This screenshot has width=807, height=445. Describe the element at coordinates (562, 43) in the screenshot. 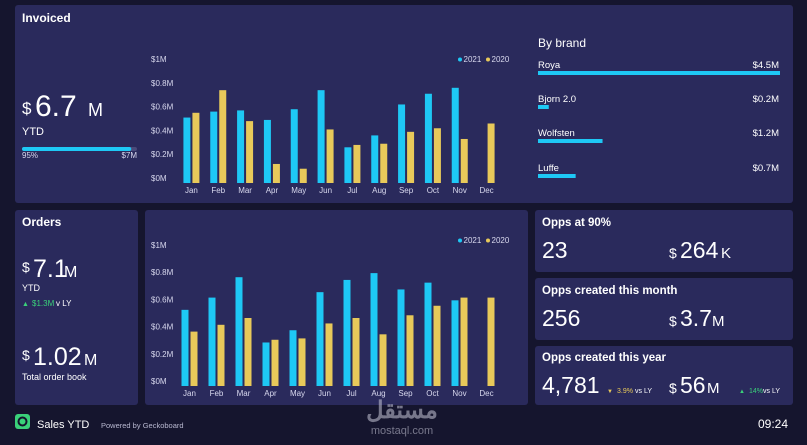

I see `brand-title: By brand` at that location.